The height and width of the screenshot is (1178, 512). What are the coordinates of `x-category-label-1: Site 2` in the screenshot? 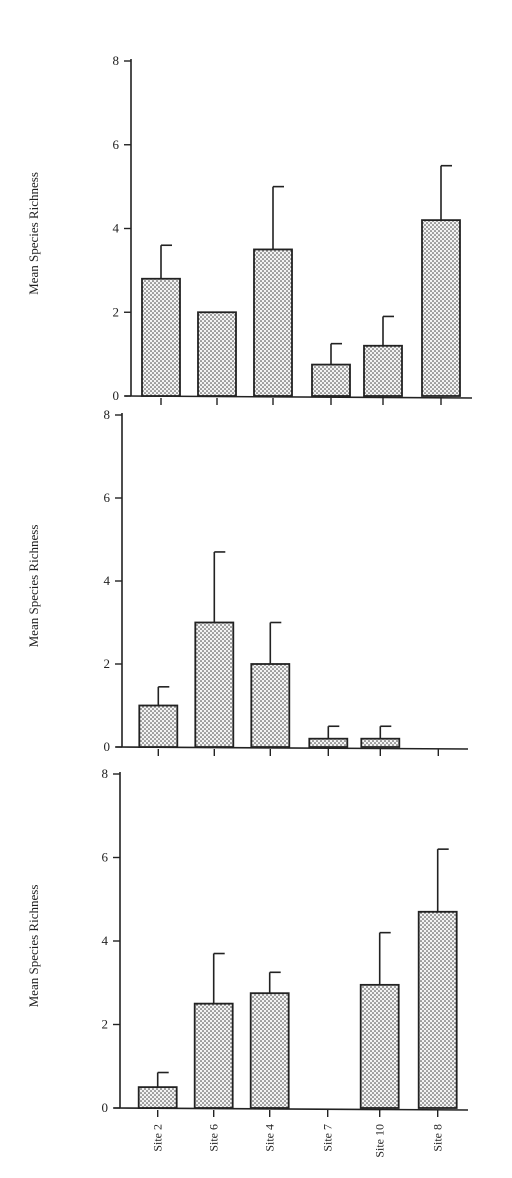 It's located at (158, 1138).